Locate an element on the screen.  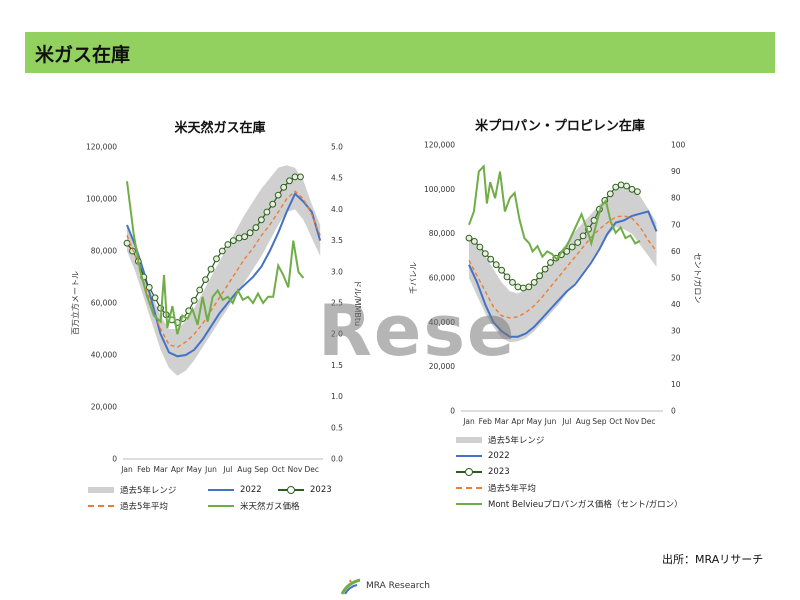
pp-x-tick-label: May is located at coordinates (534, 421).